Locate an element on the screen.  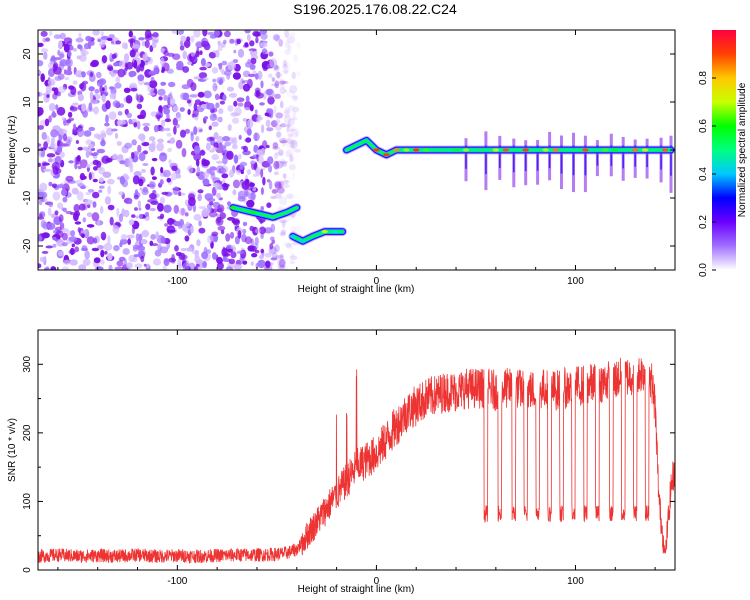
y-tick-label: 200 is located at coordinates (27, 432).